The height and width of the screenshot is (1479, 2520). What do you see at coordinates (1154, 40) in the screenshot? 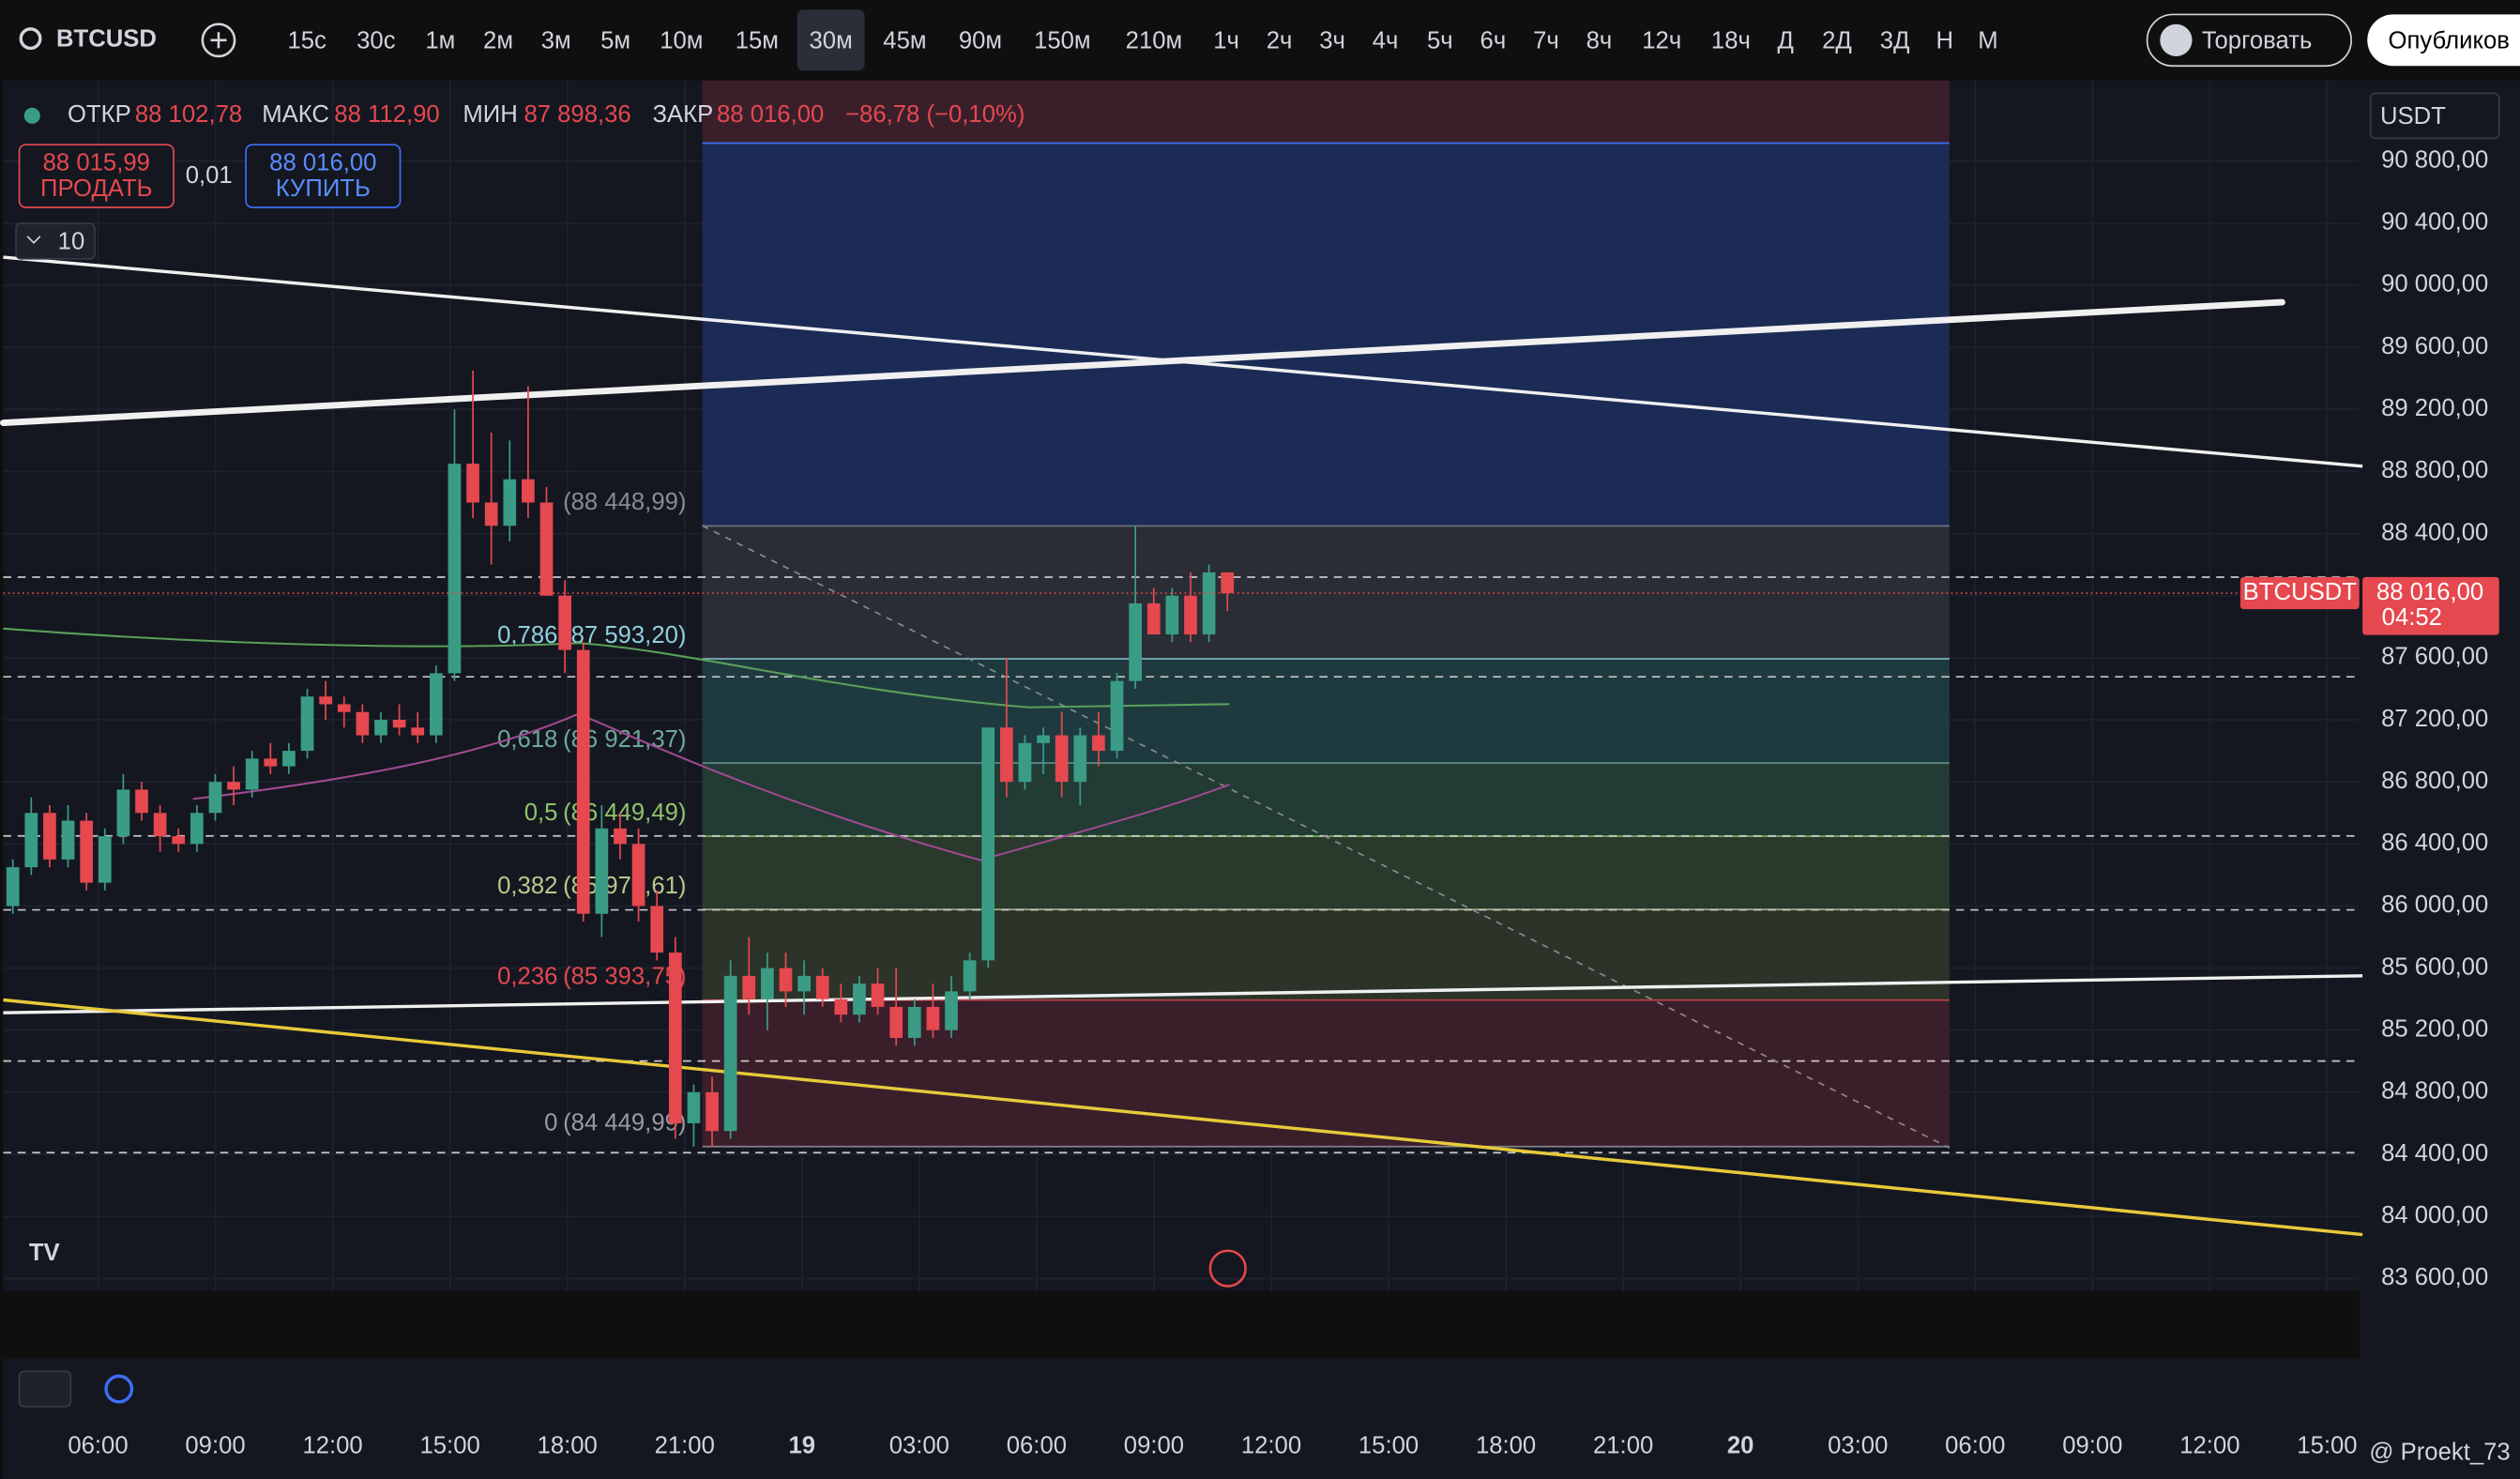
I see `interval: 210м` at bounding box center [1154, 40].